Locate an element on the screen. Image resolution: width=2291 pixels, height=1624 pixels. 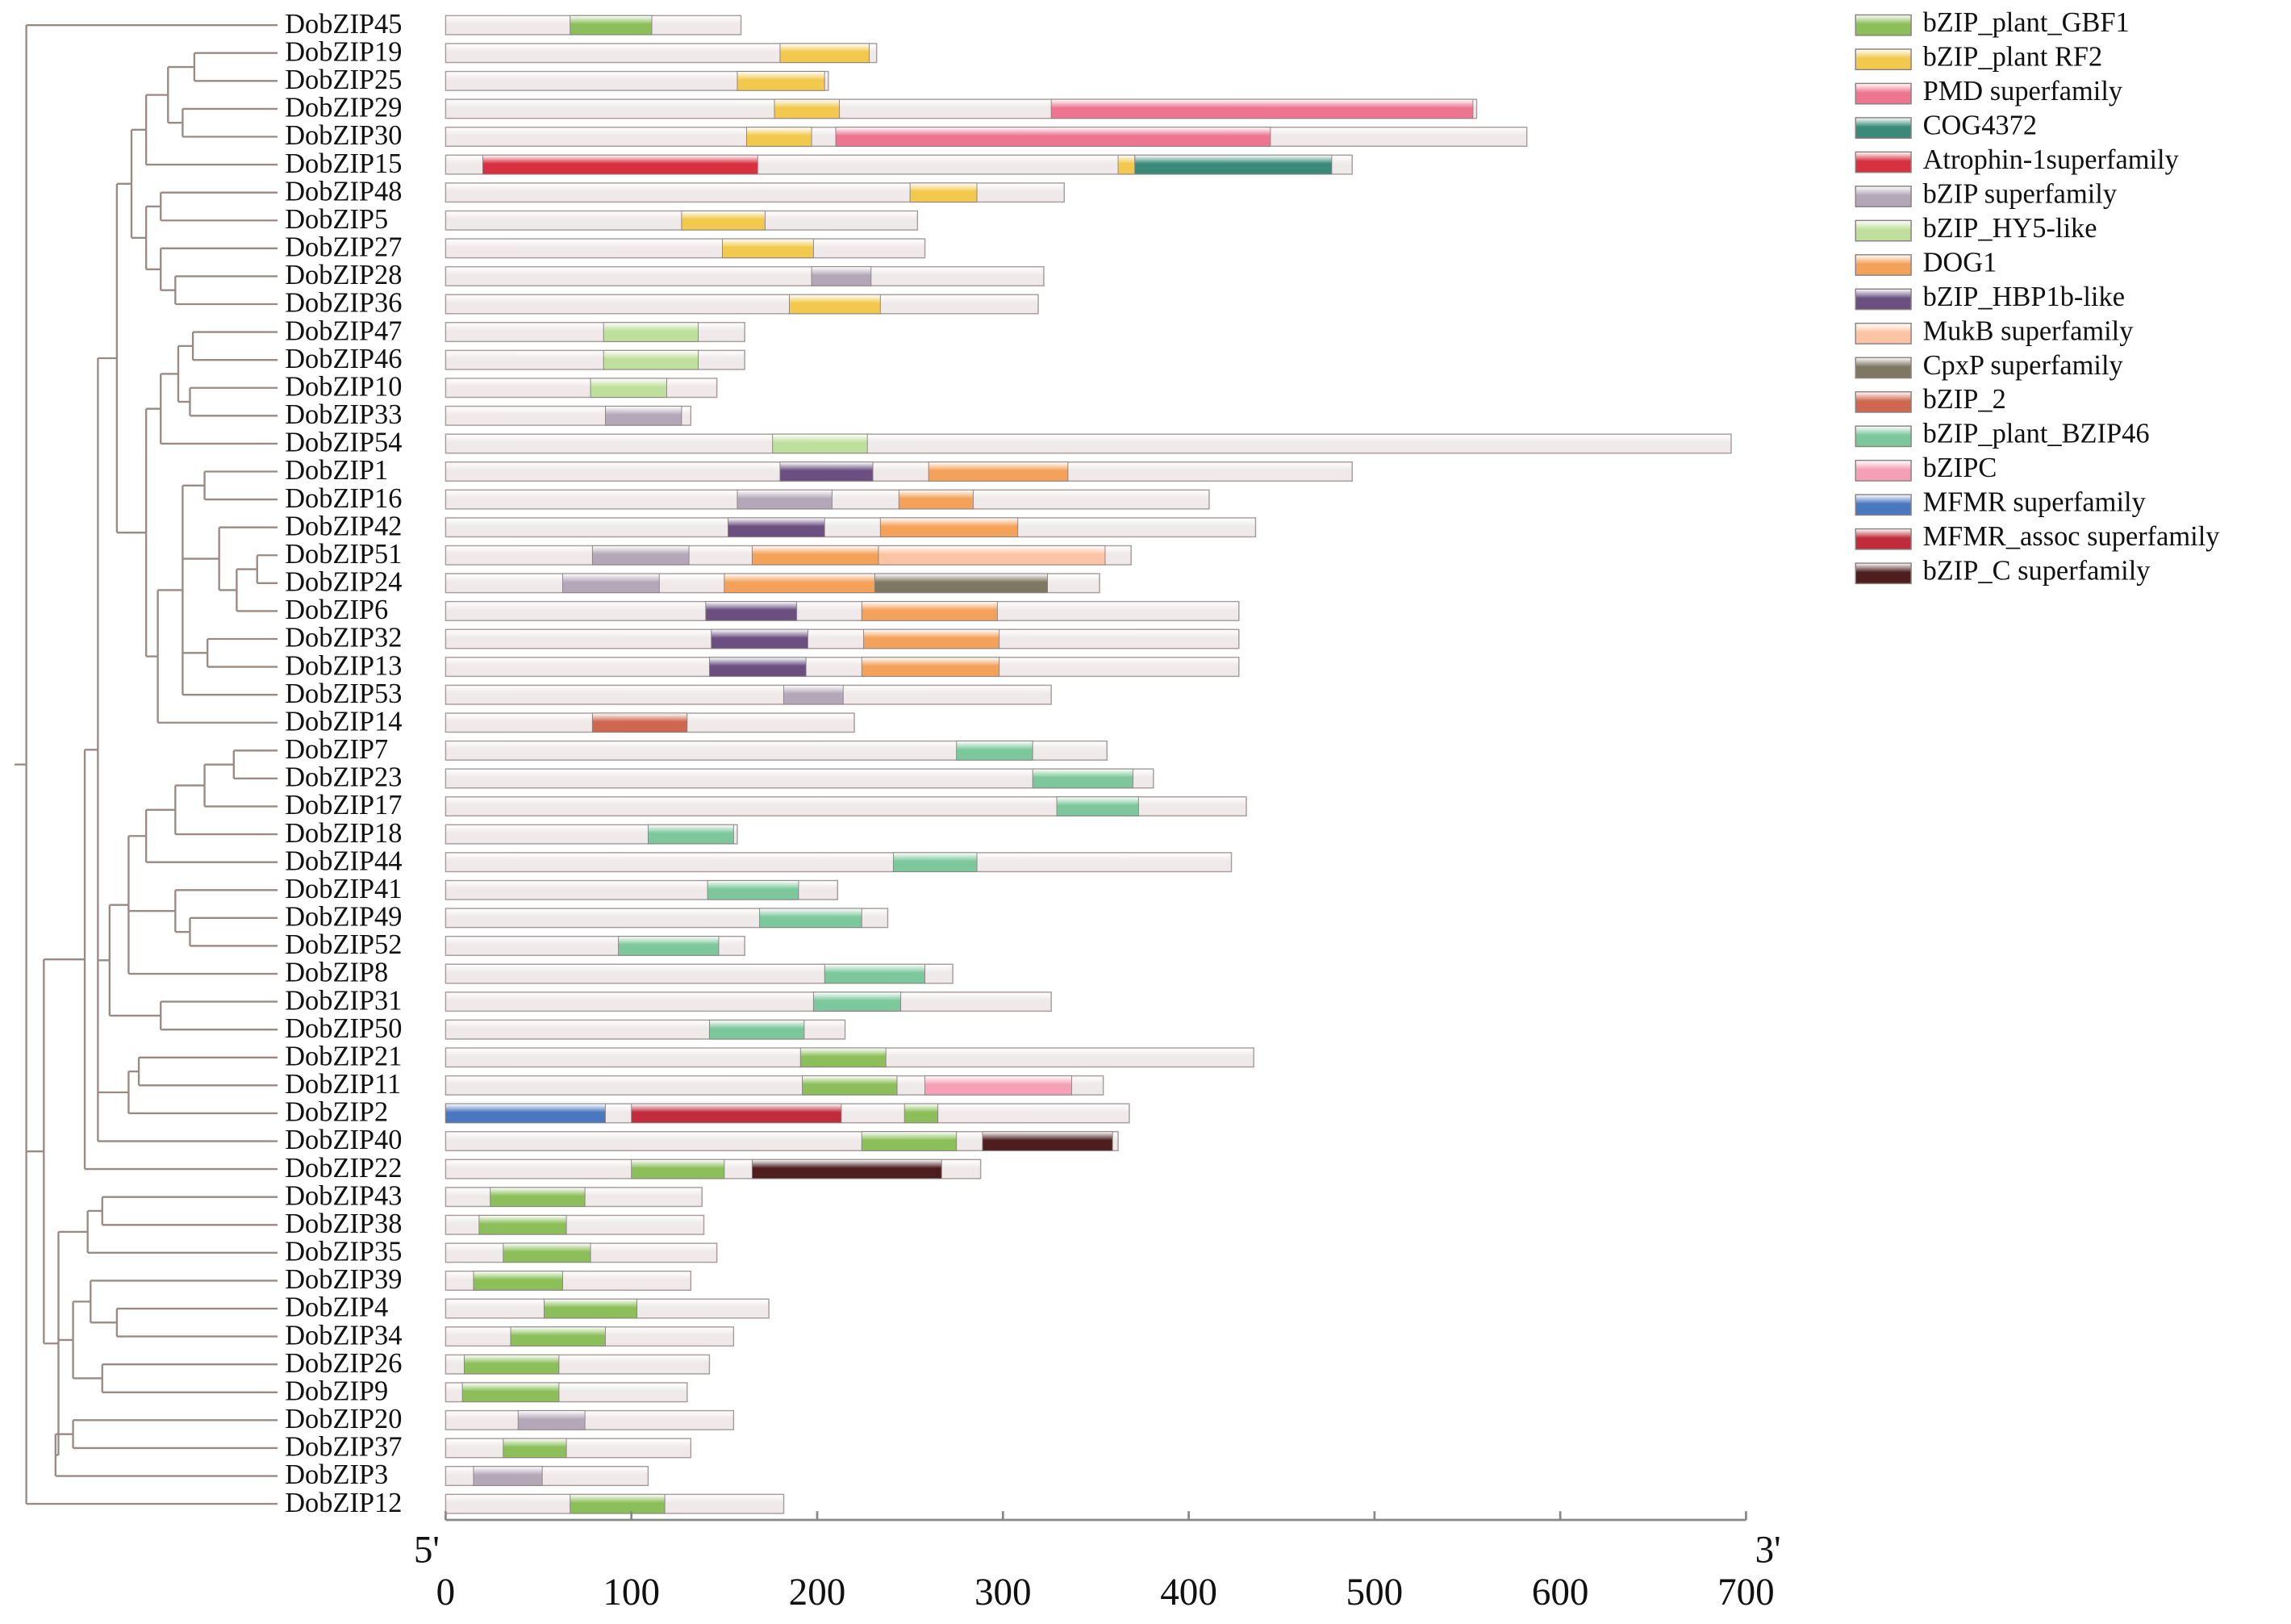
gene-label: DobZIP16 is located at coordinates (343, 499).